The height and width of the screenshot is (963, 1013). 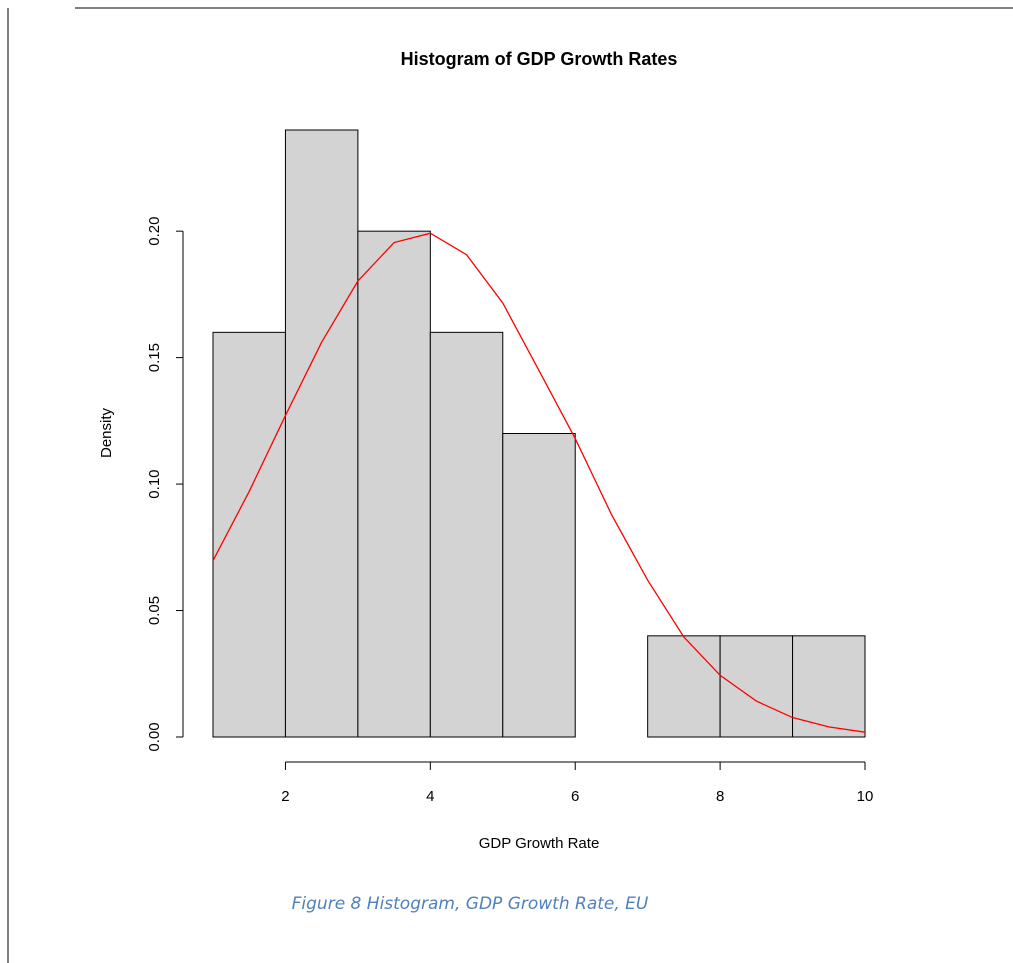 What do you see at coordinates (154, 736) in the screenshot?
I see `y-tick-label: 0.00` at bounding box center [154, 736].